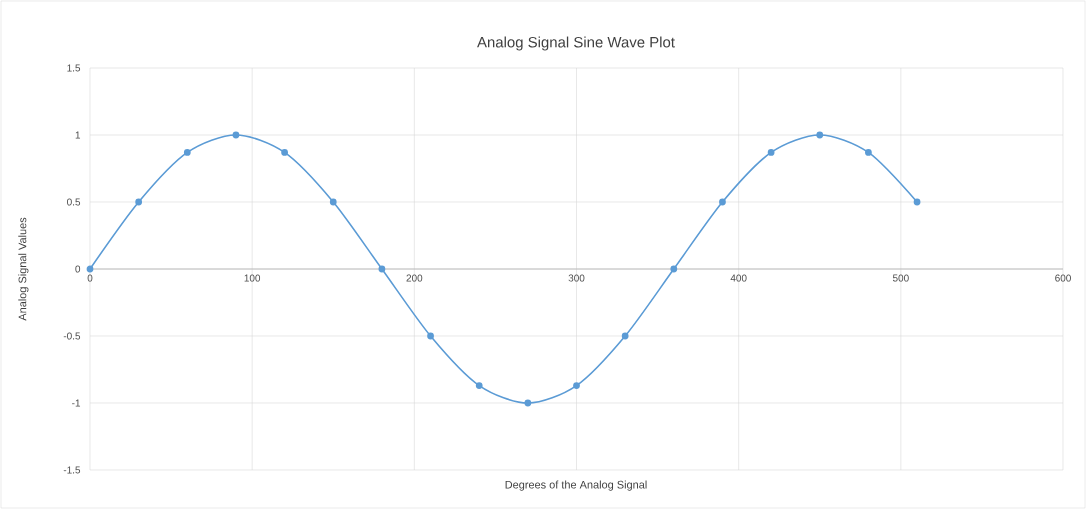 Image resolution: width=1086 pixels, height=509 pixels. Describe the element at coordinates (76, 403) in the screenshot. I see `y-tick-label: -1` at that location.